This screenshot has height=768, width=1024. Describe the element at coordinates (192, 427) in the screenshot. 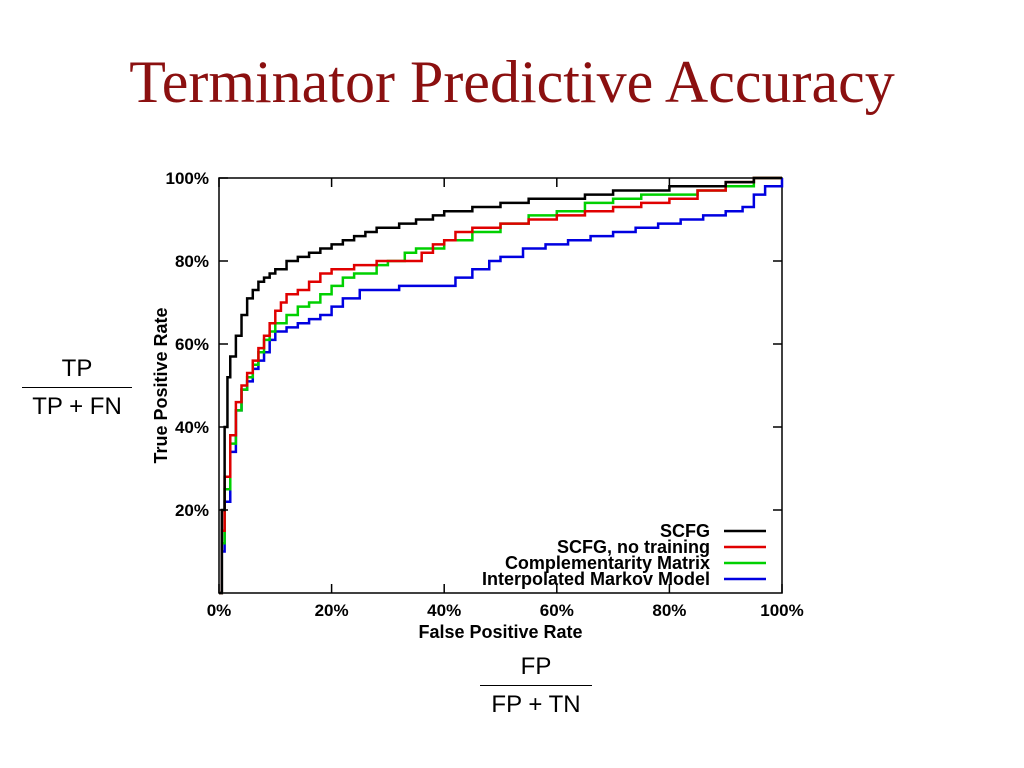

I see `y-tick-label: 40%` at that location.